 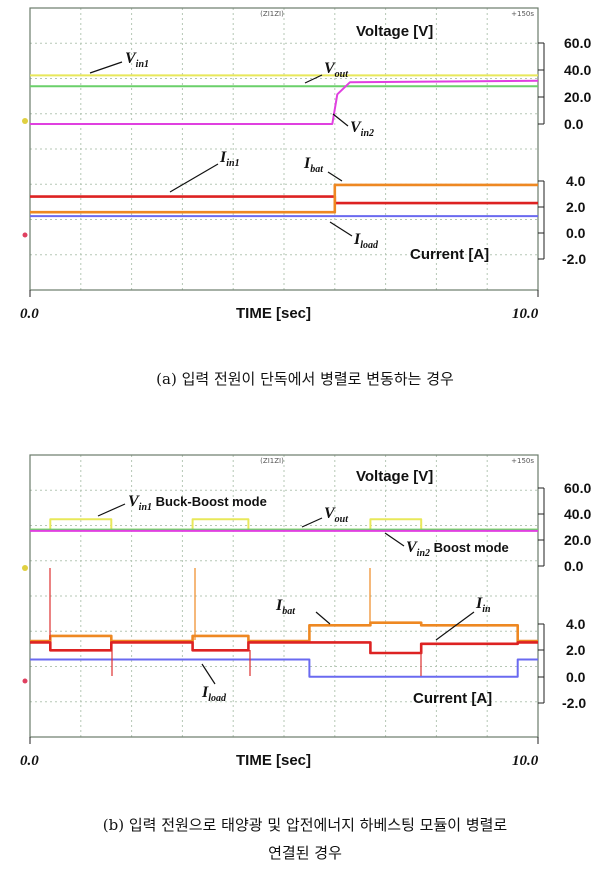 I want to click on panel-b-current-tick-label: 2.0, so click(x=576, y=650).